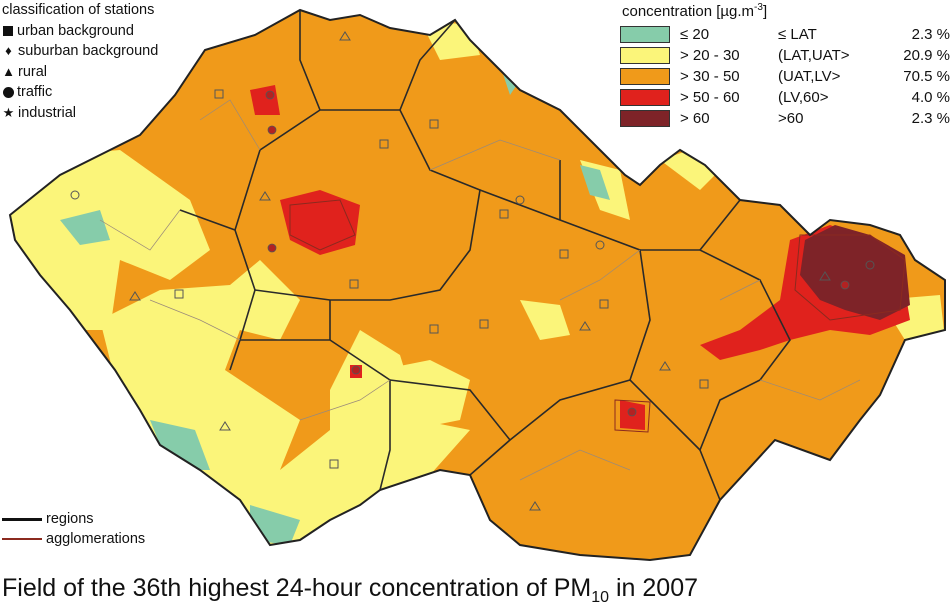 This screenshot has width=950, height=616. I want to click on triangle-icon: ▲, so click(8, 71).